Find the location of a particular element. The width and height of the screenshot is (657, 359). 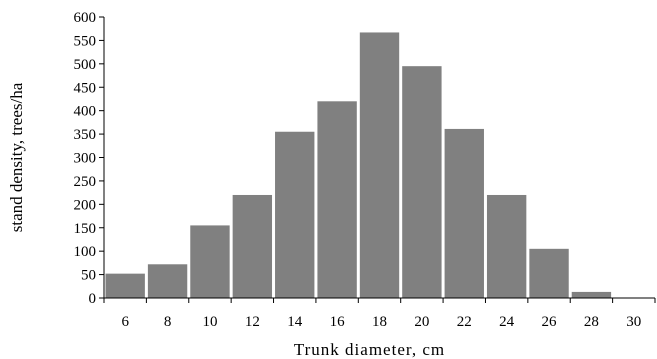

y-tick-label: 350 is located at coordinates (85, 135).